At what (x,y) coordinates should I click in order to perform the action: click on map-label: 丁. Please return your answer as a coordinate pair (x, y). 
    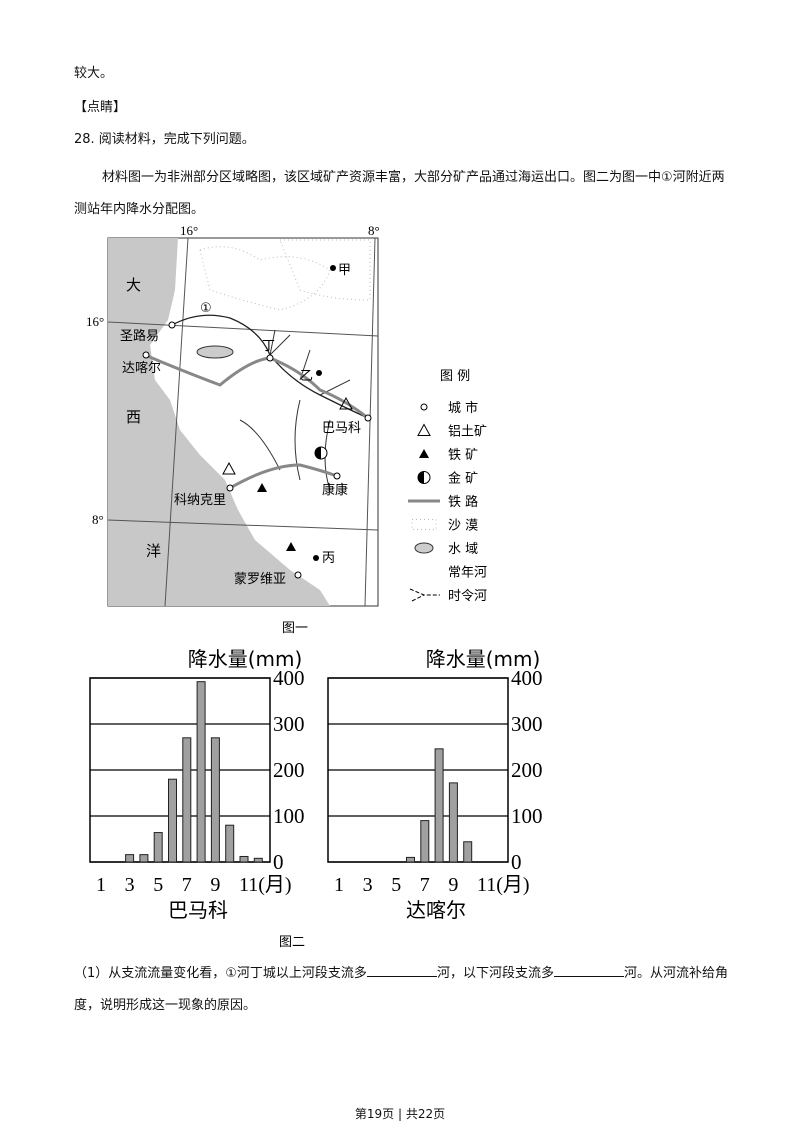
    Looking at the image, I should click on (268, 346).